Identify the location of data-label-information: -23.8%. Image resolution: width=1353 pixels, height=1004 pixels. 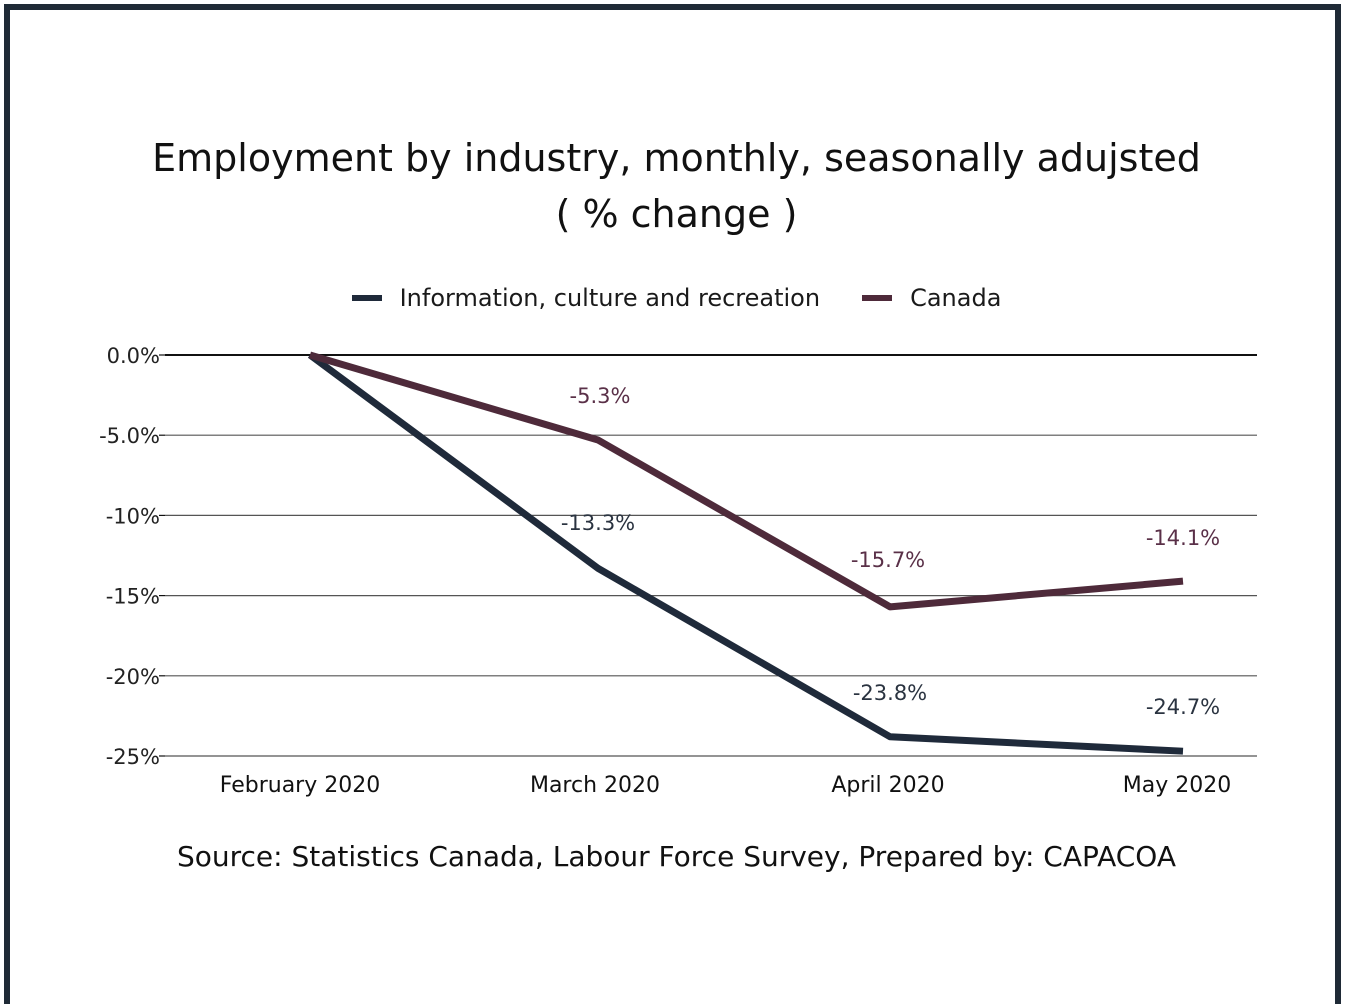
(890, 693).